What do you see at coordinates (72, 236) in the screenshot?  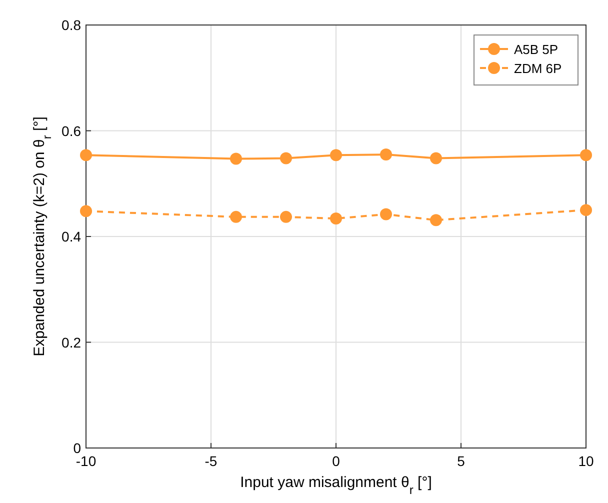 I see `y-tick-label: 0.4` at bounding box center [72, 236].